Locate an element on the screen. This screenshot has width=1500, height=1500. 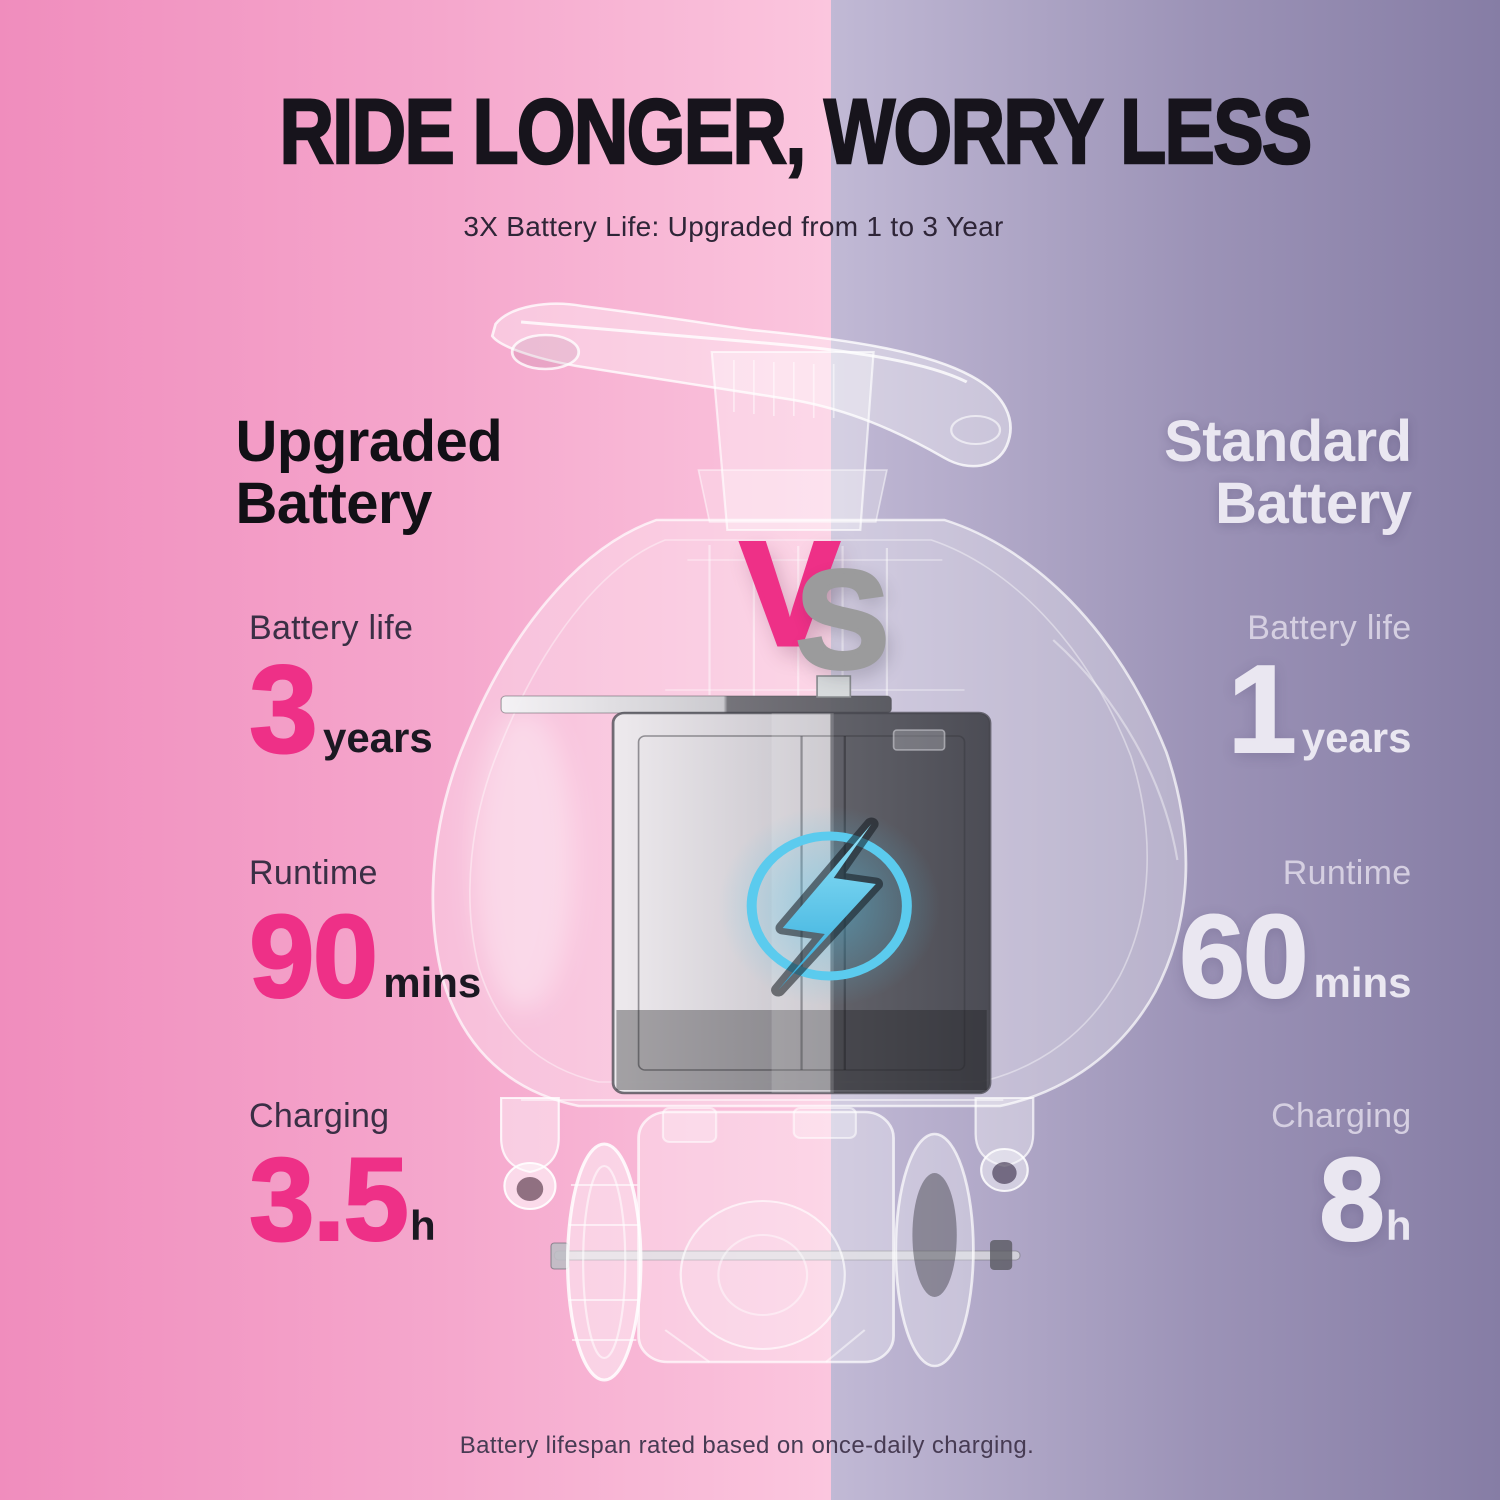
left-runtime-value: 90 mins is located at coordinates (365, 957).